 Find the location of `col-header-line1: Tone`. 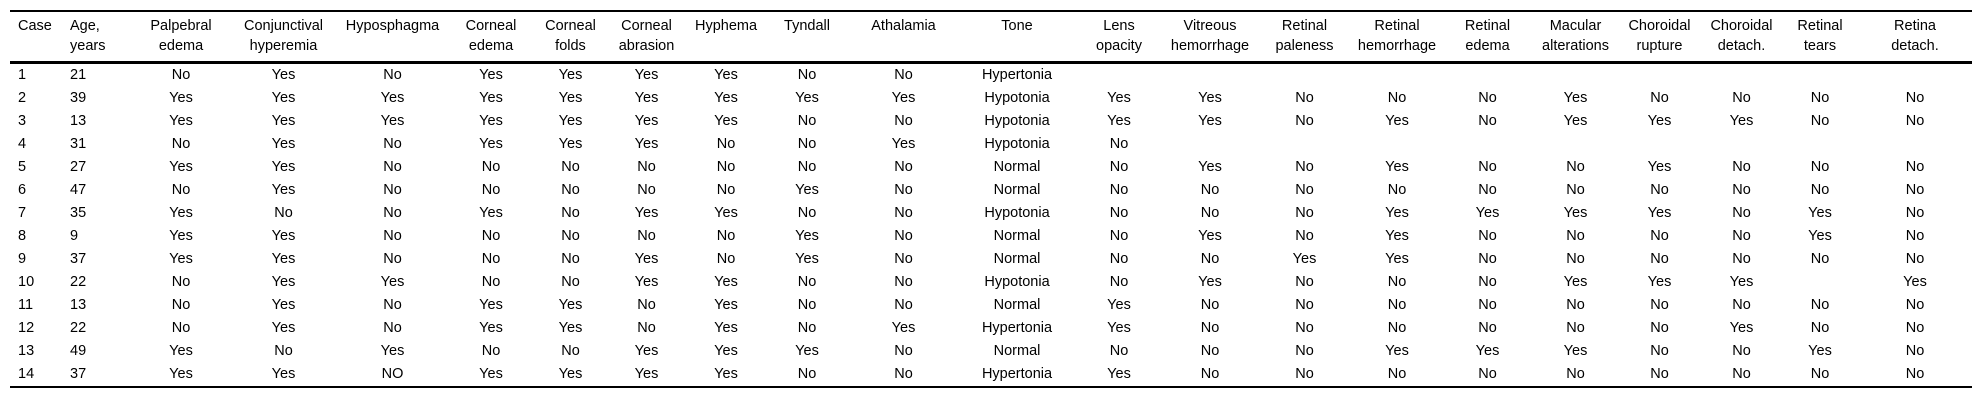

col-header-line1: Tone is located at coordinates (1017, 26).